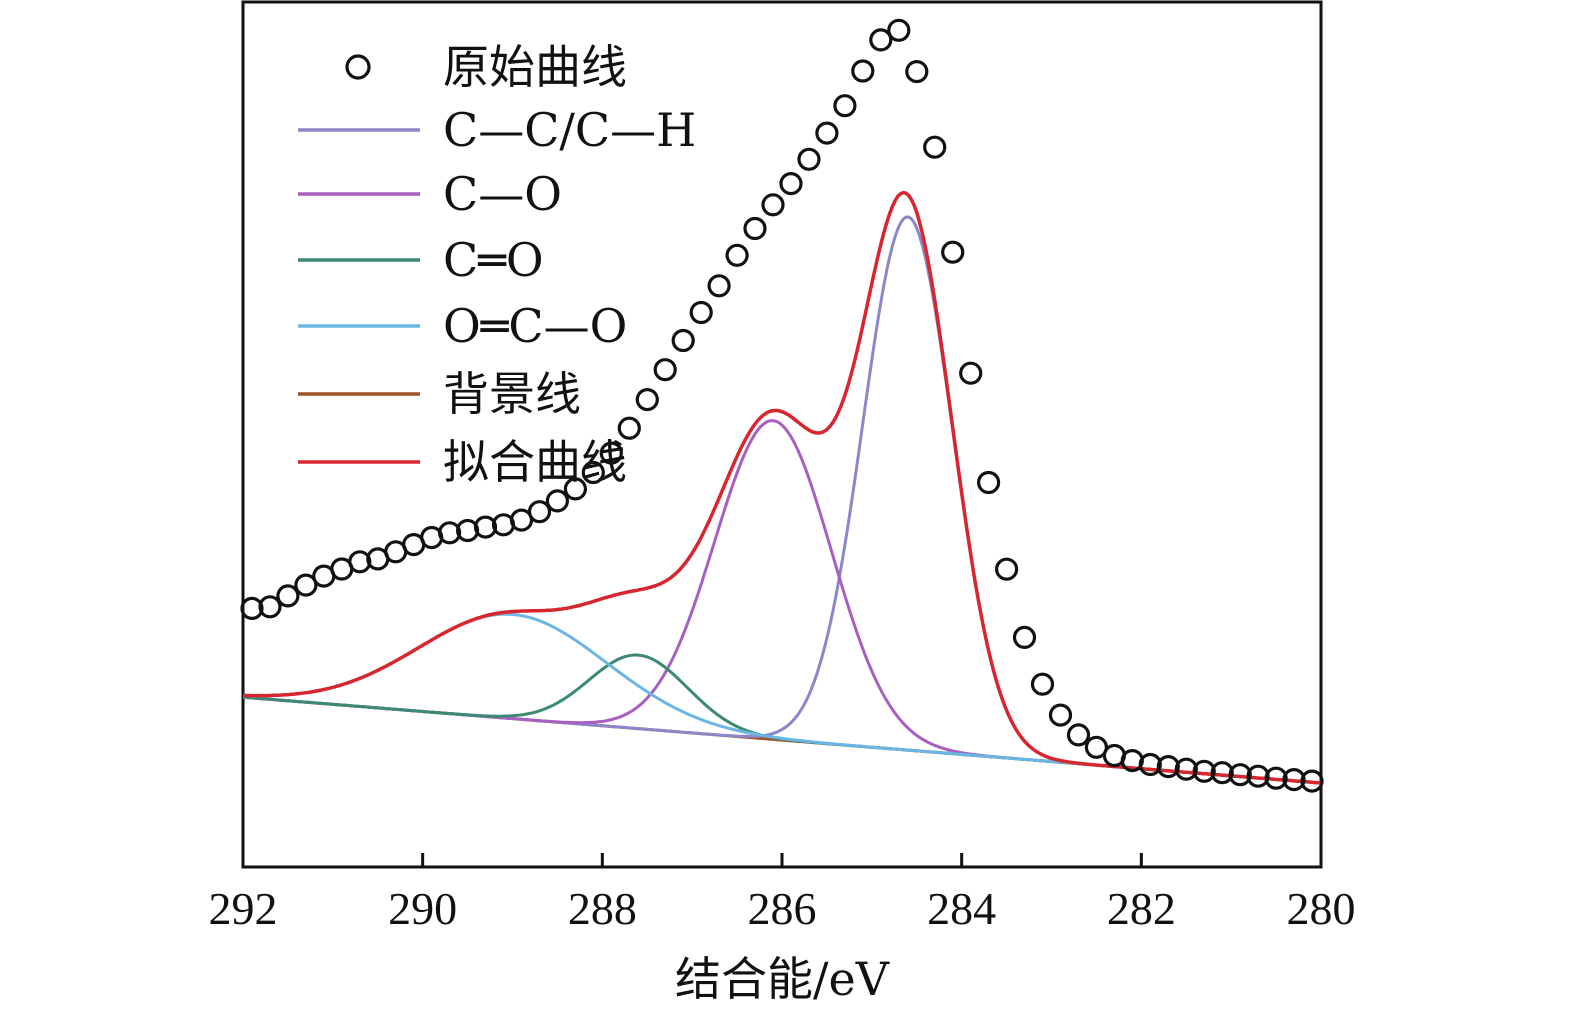 The width and height of the screenshot is (1575, 1018). I want to click on x-tick-label: 286, so click(782, 908).